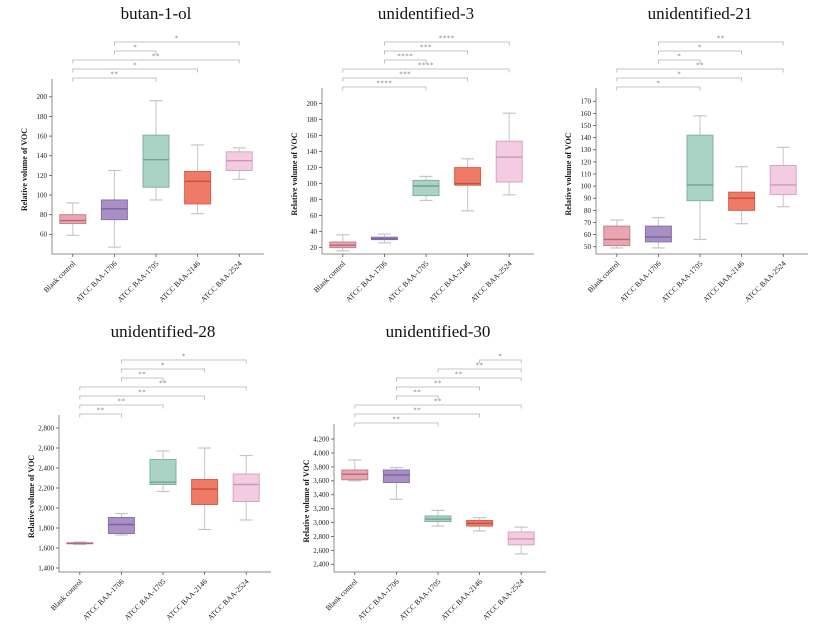 The width and height of the screenshot is (829, 640). Describe the element at coordinates (321, 453) in the screenshot. I see `y-tick-label: 4,000` at that location.